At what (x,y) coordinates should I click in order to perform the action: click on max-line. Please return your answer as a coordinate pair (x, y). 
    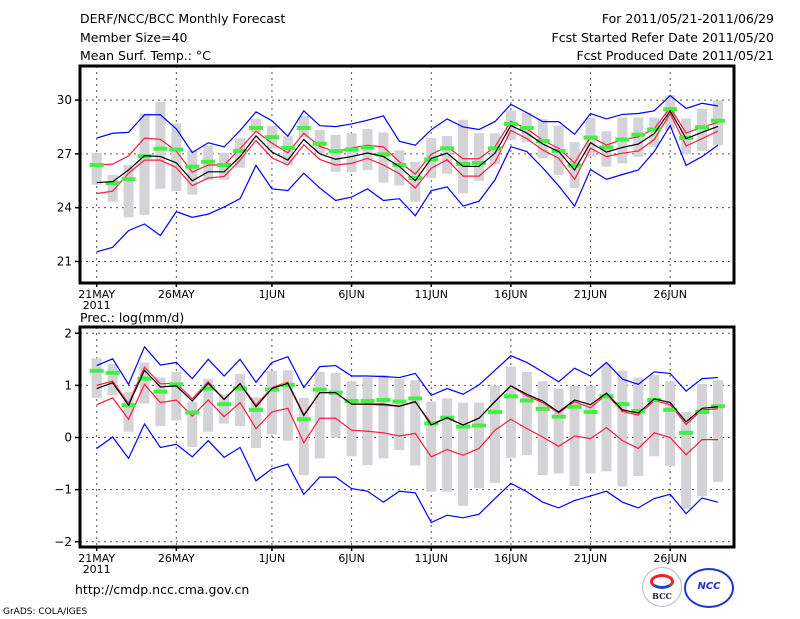
    Looking at the image, I should click on (407, 371).